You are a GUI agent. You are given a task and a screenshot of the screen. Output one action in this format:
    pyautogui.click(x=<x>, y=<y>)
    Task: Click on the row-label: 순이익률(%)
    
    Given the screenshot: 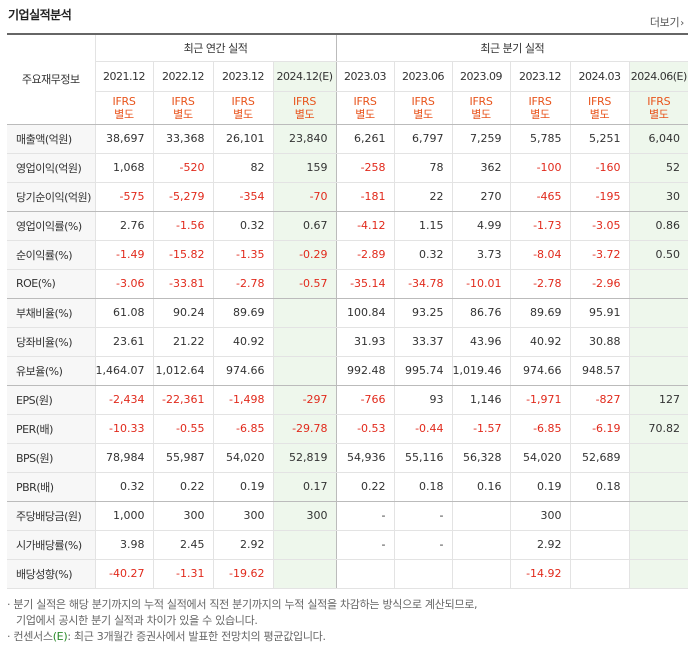 What is the action you would take?
    pyautogui.click(x=51, y=255)
    